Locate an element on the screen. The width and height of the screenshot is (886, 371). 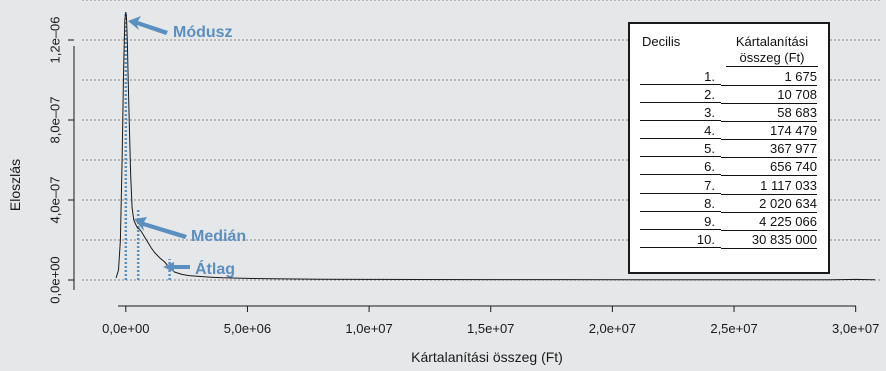
median-label: Medián is located at coordinates (218, 236).